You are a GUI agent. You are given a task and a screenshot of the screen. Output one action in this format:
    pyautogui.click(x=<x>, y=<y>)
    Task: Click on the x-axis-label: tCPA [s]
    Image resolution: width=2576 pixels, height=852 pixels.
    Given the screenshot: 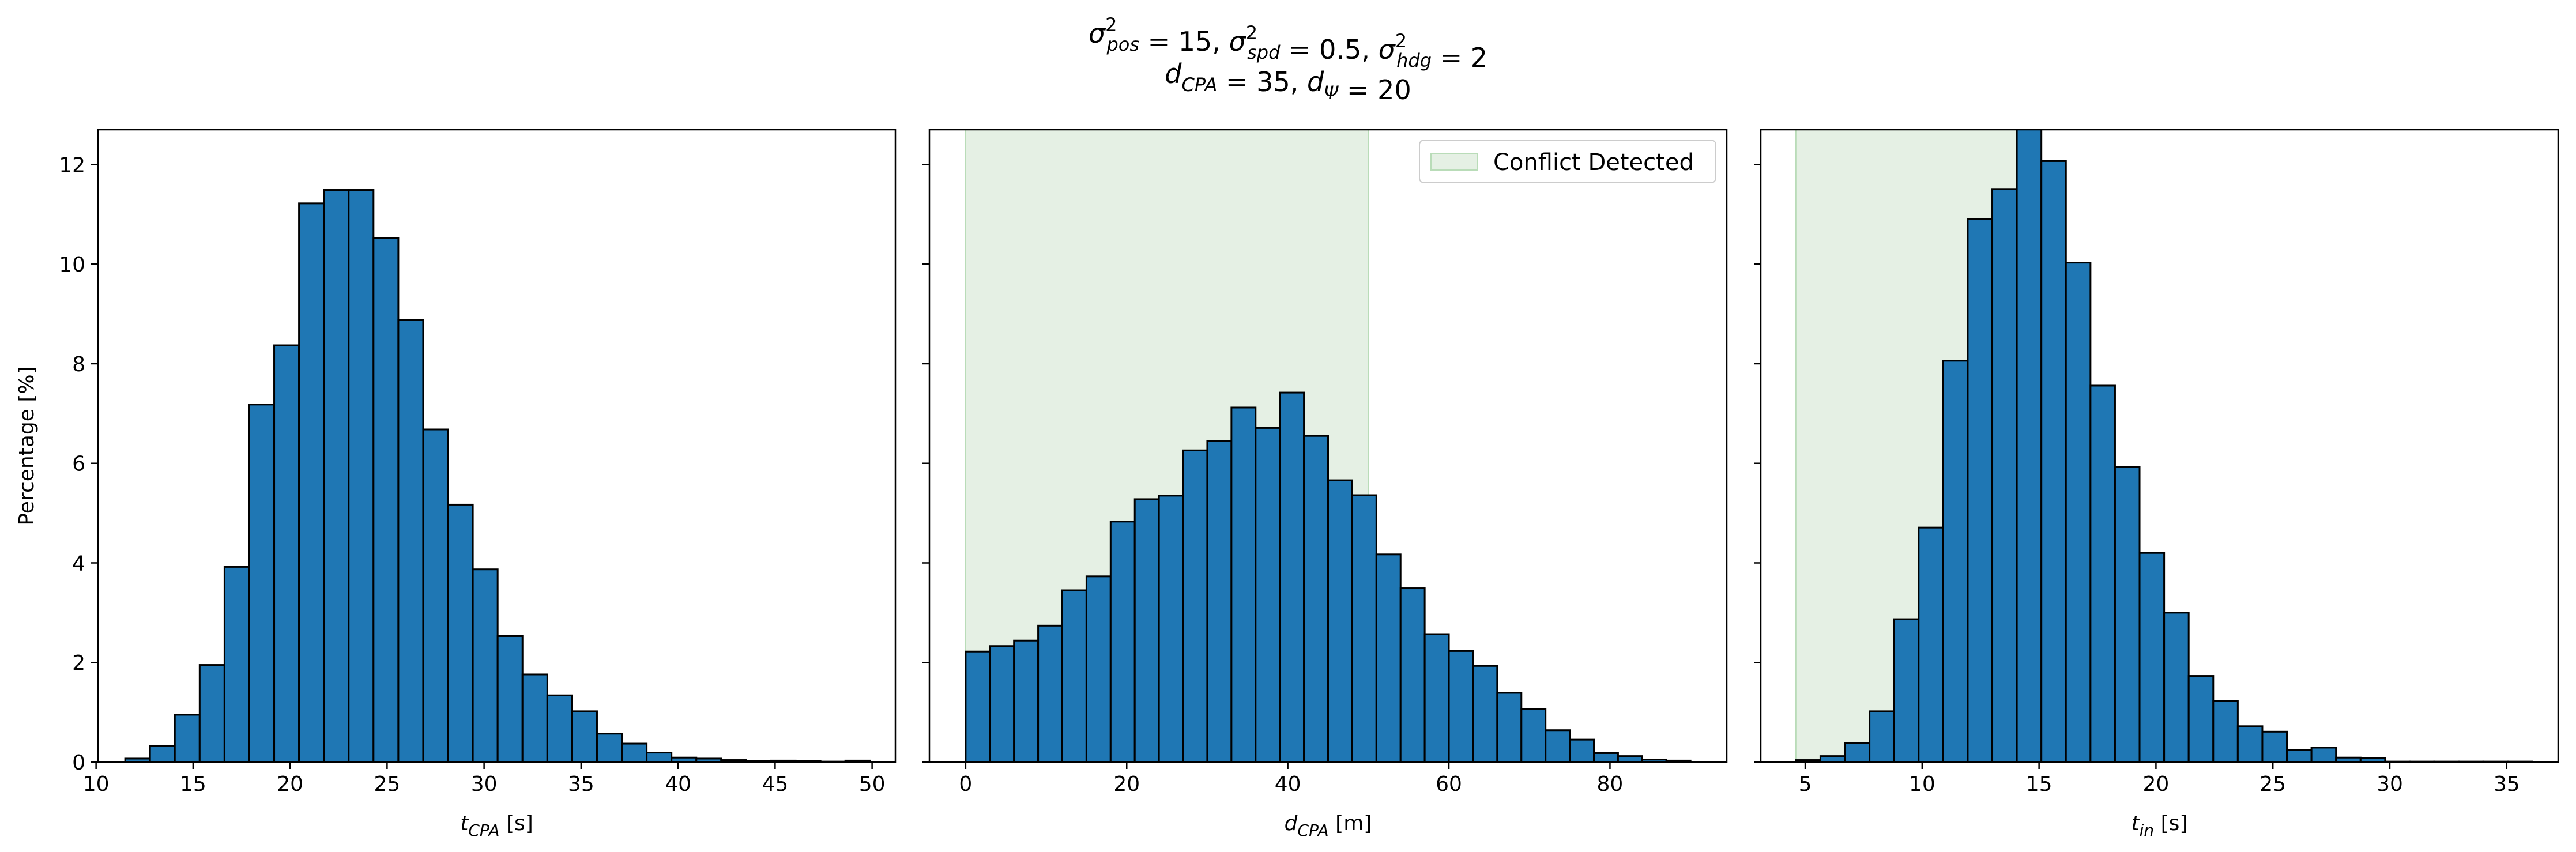 What is the action you would take?
    pyautogui.click(x=496, y=826)
    